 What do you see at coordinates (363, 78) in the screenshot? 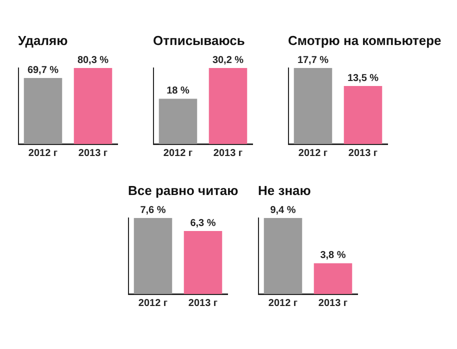
I see `data-label: 13,5 %` at bounding box center [363, 78].